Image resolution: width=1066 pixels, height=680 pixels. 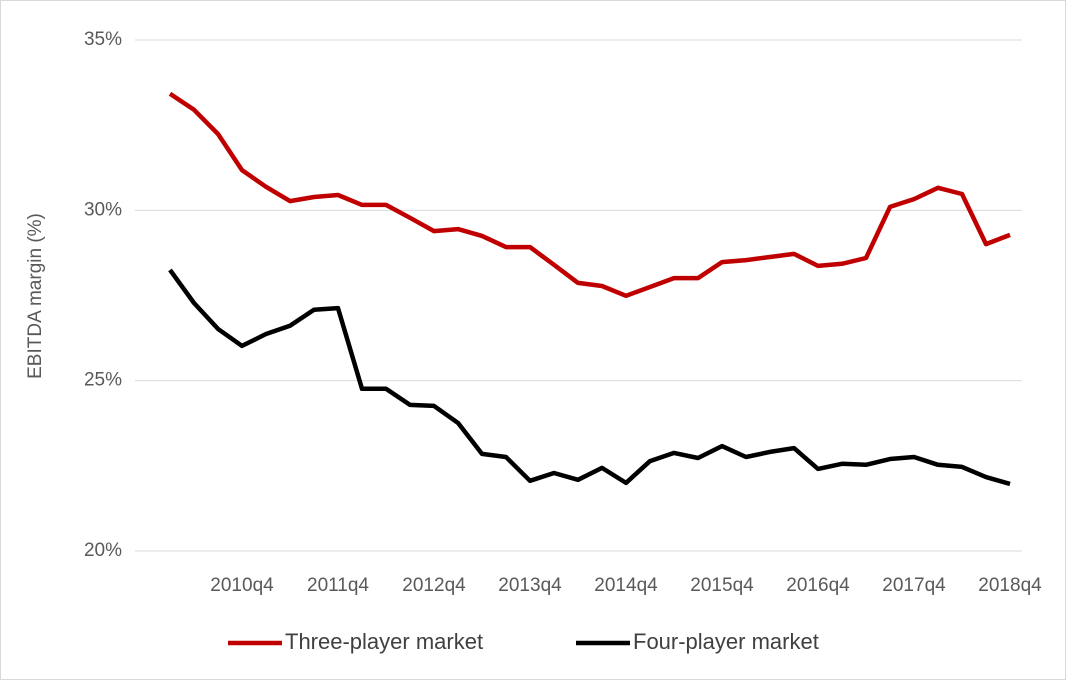 I want to click on x-tick-label: 2018q4, so click(x=1010, y=585).